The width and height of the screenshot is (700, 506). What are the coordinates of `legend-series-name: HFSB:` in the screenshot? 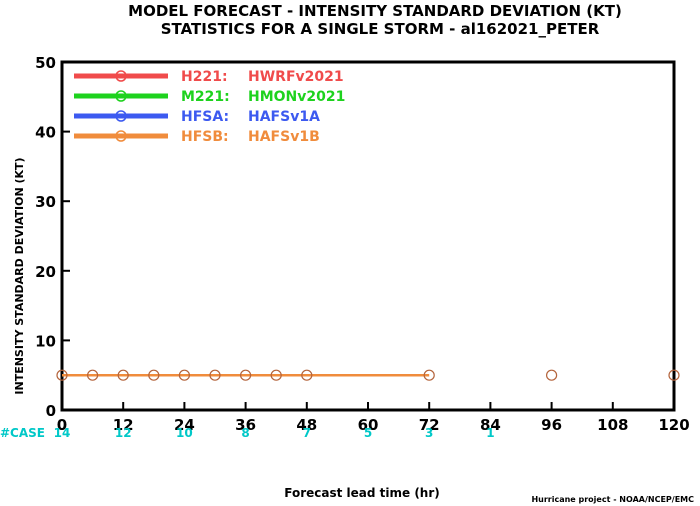 It's located at (205, 137).